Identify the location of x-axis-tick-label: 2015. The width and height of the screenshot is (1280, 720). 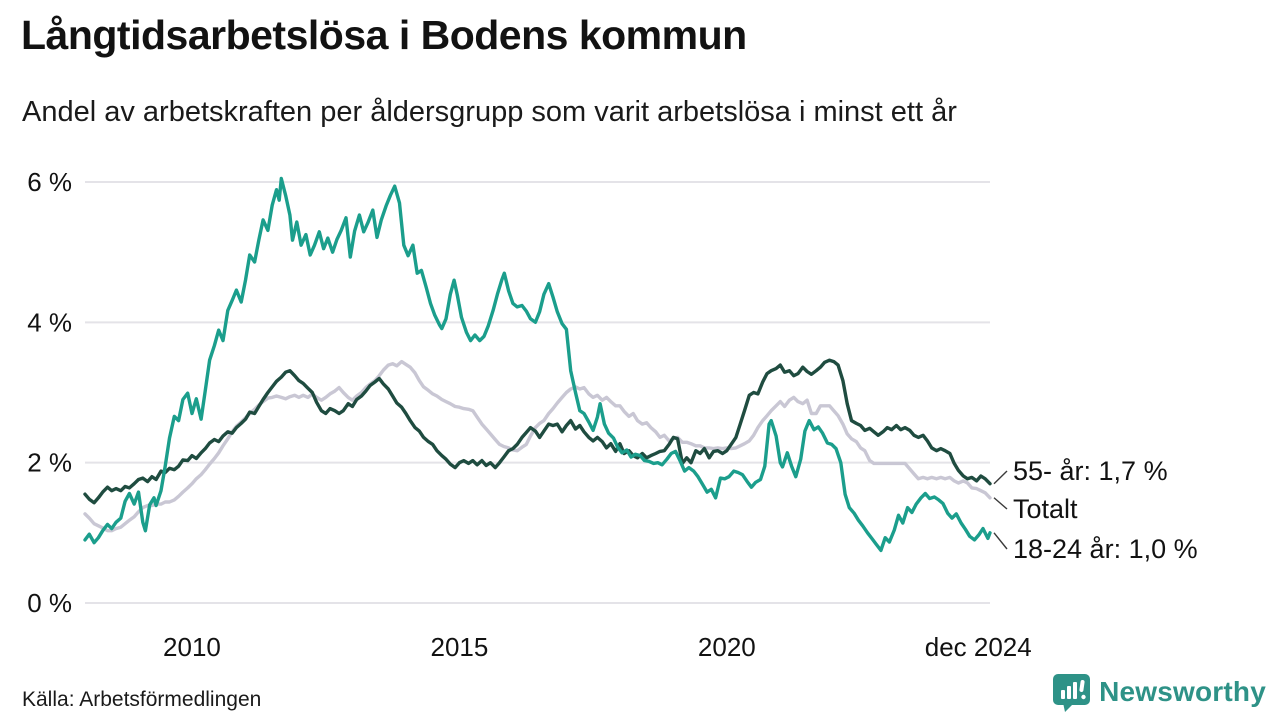
(459, 647).